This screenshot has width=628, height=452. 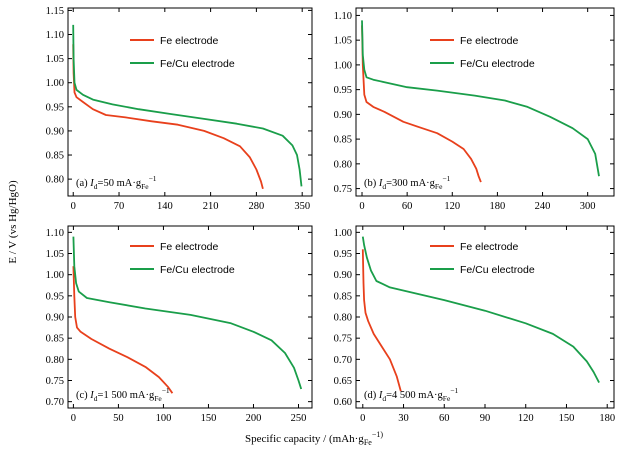 I want to click on x-tick-label: 240, so click(x=543, y=206).